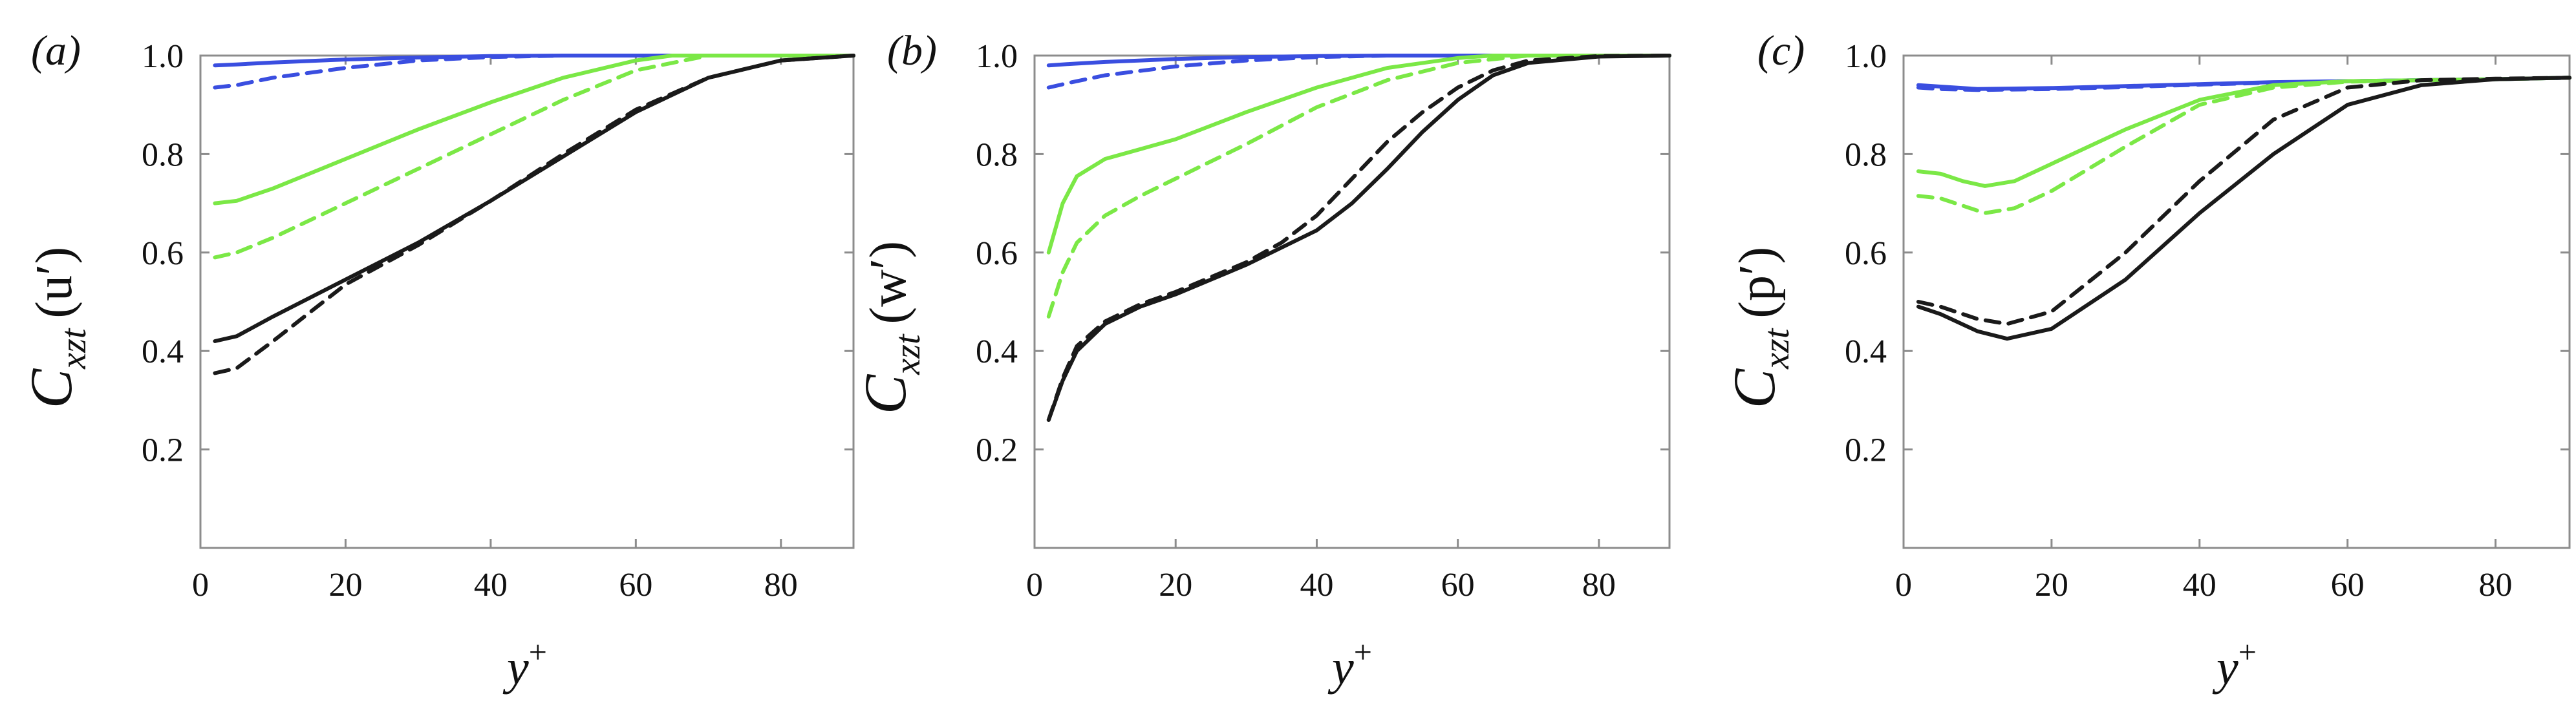 Image resolution: width=2576 pixels, height=703 pixels. What do you see at coordinates (912, 50) in the screenshot?
I see `panel-label: (b)` at bounding box center [912, 50].